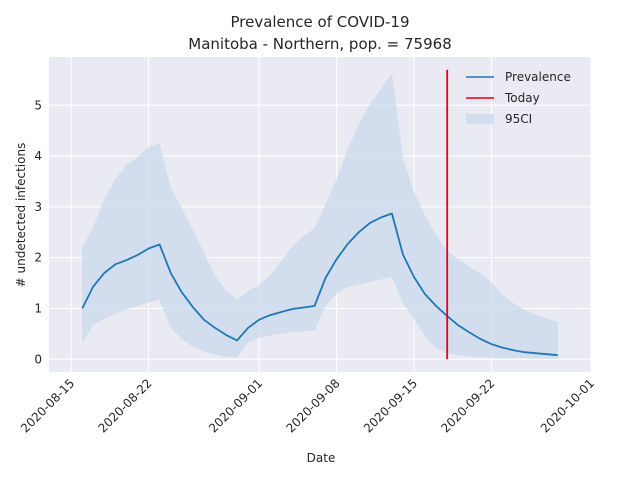 The image size is (640, 480). I want to click on chart-subtitle: Manitoba - Northern, pop. = 75968, so click(319, 44).